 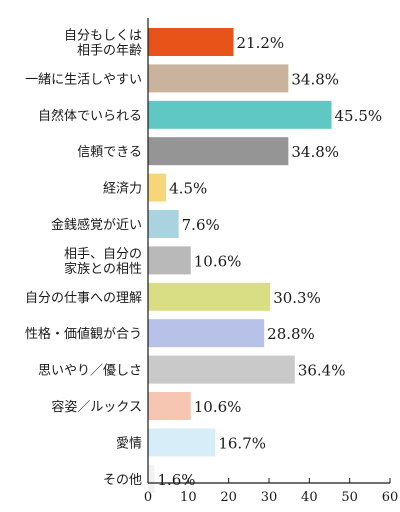 What do you see at coordinates (309, 497) in the screenshot?
I see `x-tick-label: 40` at bounding box center [309, 497].